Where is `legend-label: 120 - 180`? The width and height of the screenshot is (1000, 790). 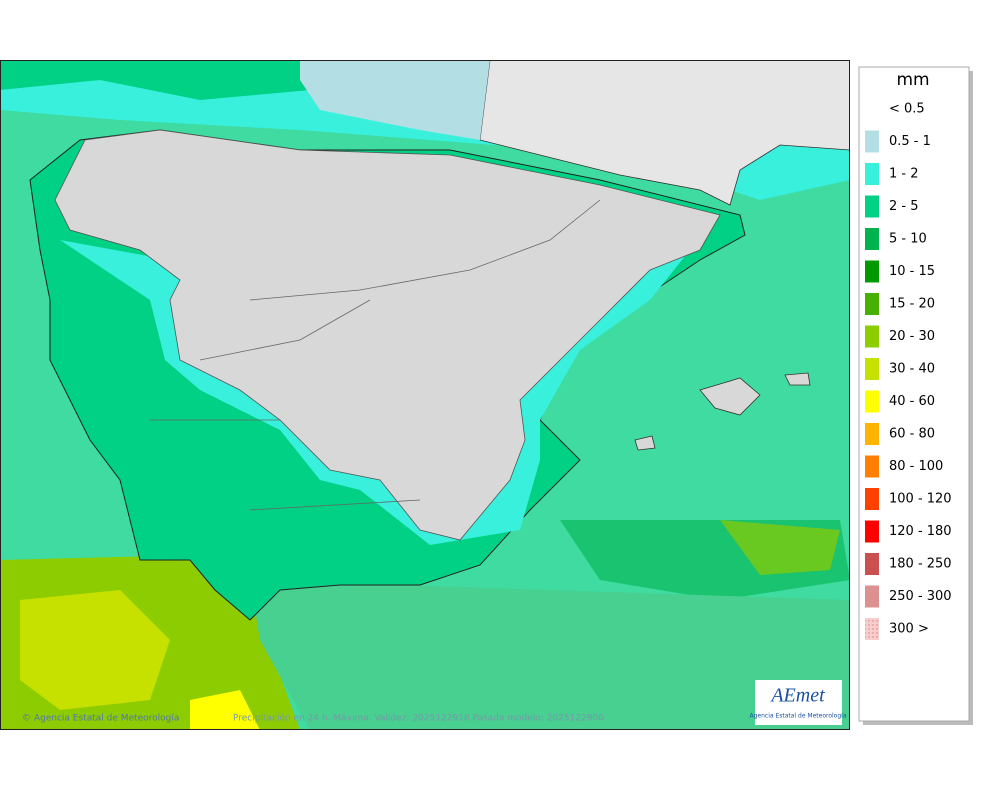 legend-label: 120 - 180 is located at coordinates (920, 531).